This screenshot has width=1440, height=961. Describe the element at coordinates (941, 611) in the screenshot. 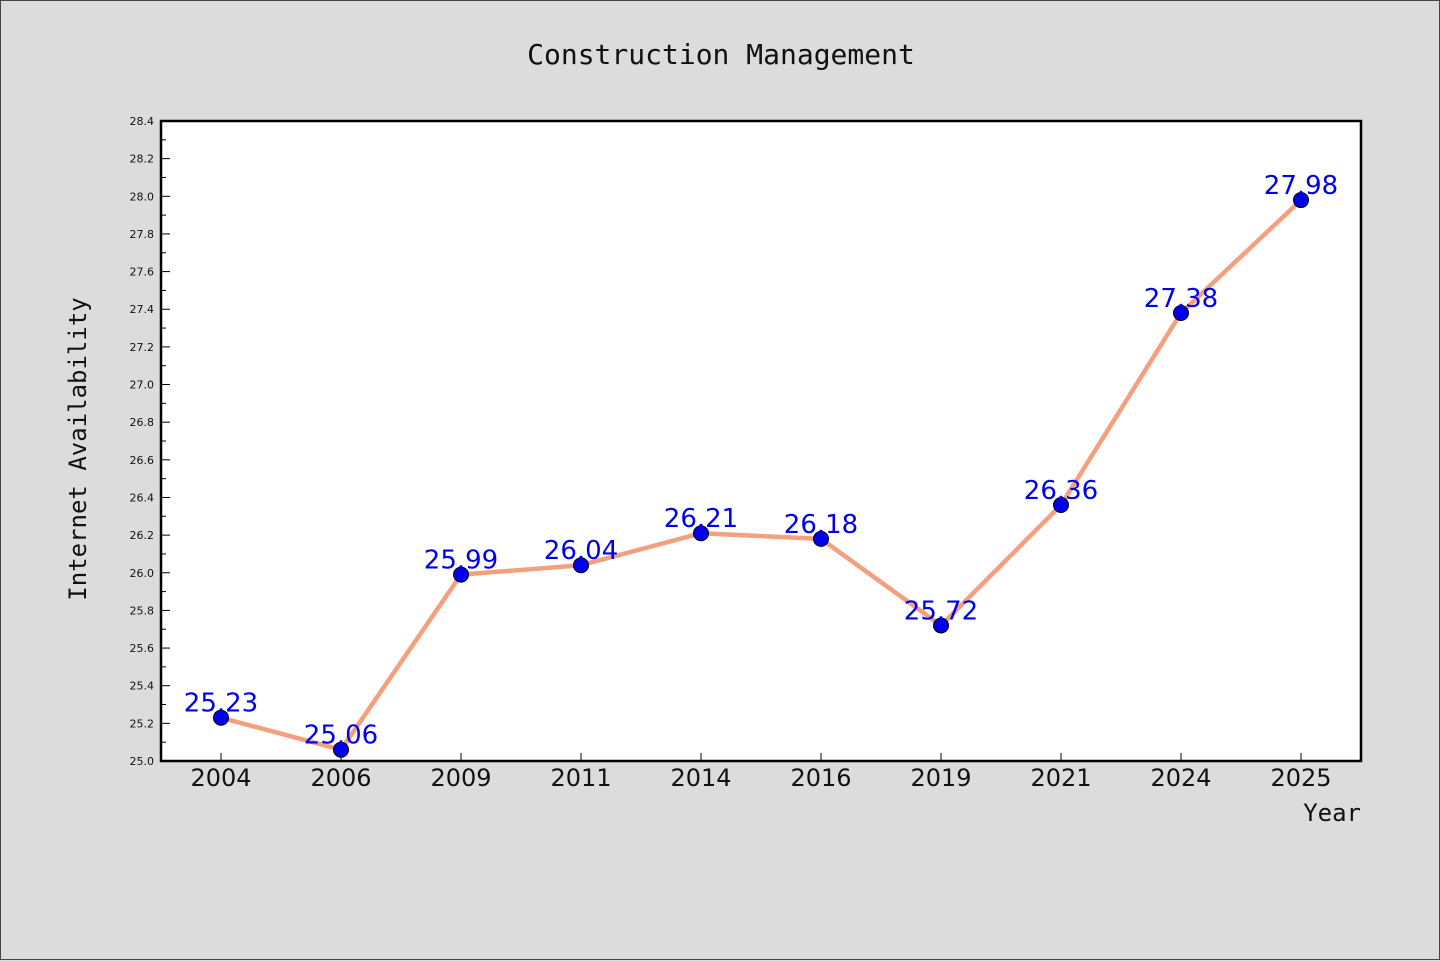

I see `data-label: 25.72` at that location.